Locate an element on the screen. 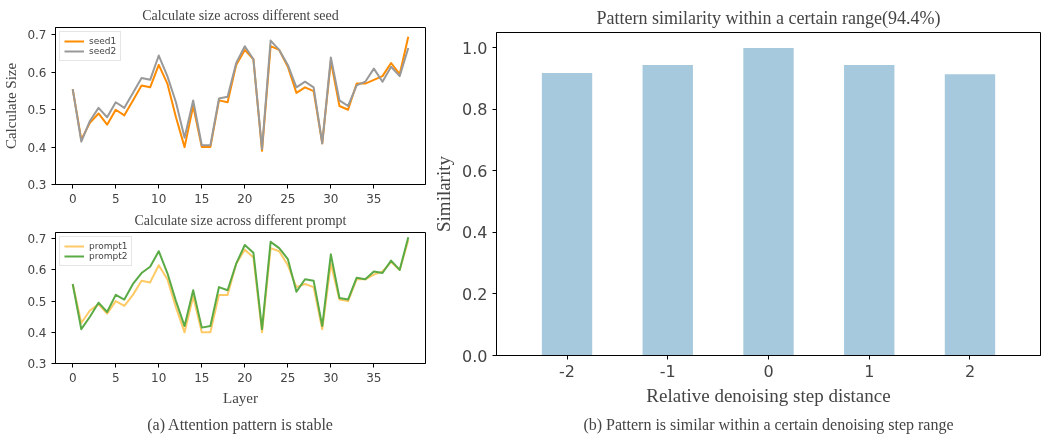 Image resolution: width=1053 pixels, height=440 pixels. y-tick-label: 0.8 is located at coordinates (475, 110).